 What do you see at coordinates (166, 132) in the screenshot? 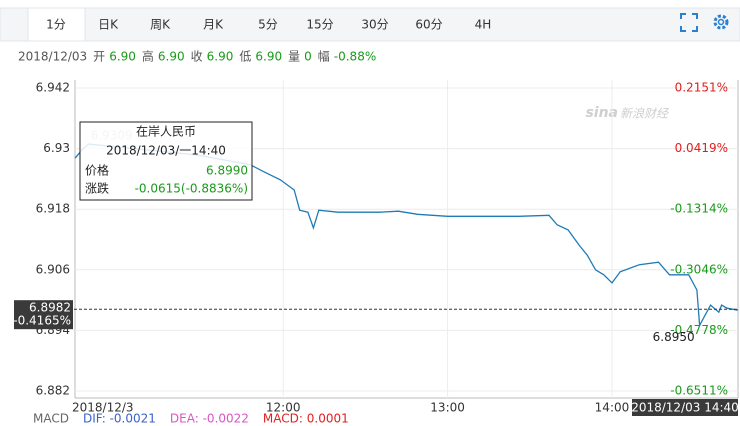
I see `tooltip-title: 在岸人民币` at bounding box center [166, 132].